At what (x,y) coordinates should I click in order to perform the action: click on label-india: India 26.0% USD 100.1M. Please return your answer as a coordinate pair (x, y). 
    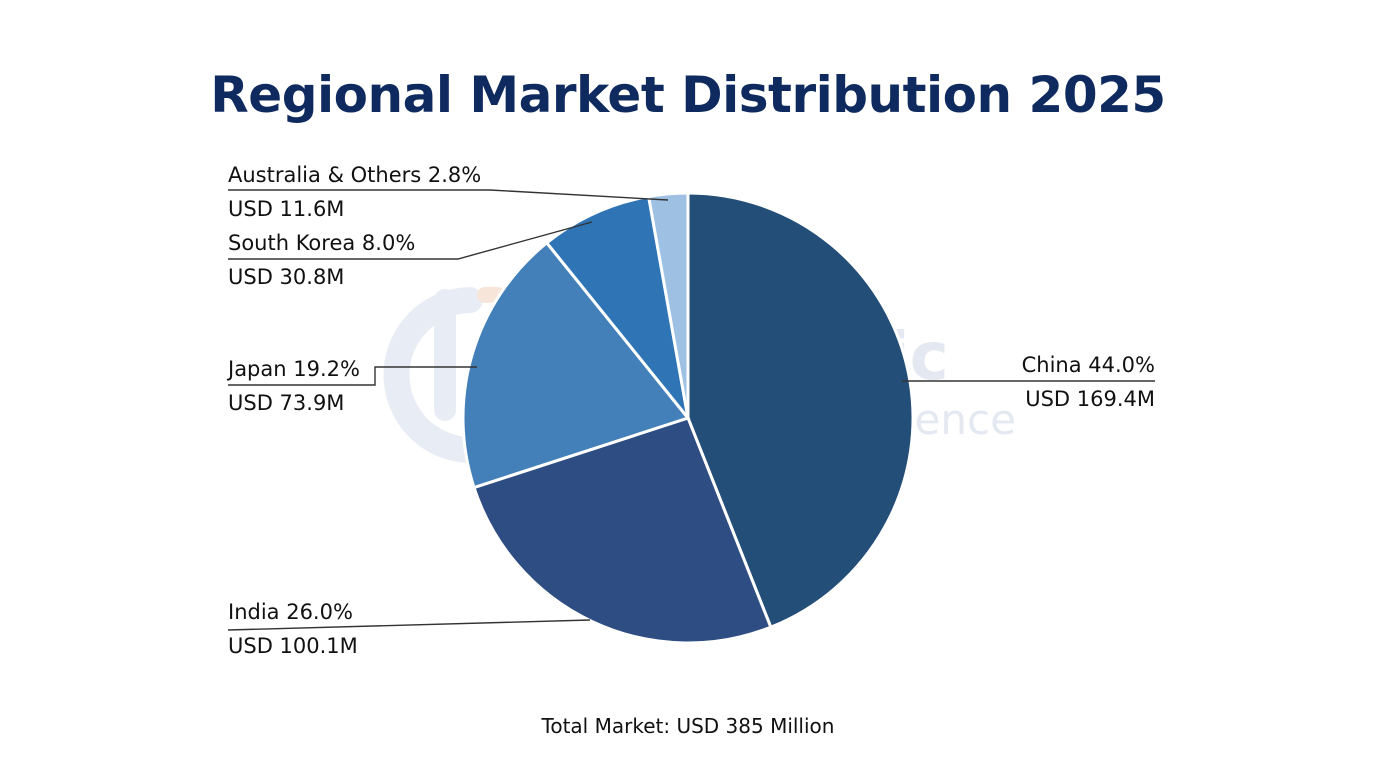
    Looking at the image, I should click on (293, 629).